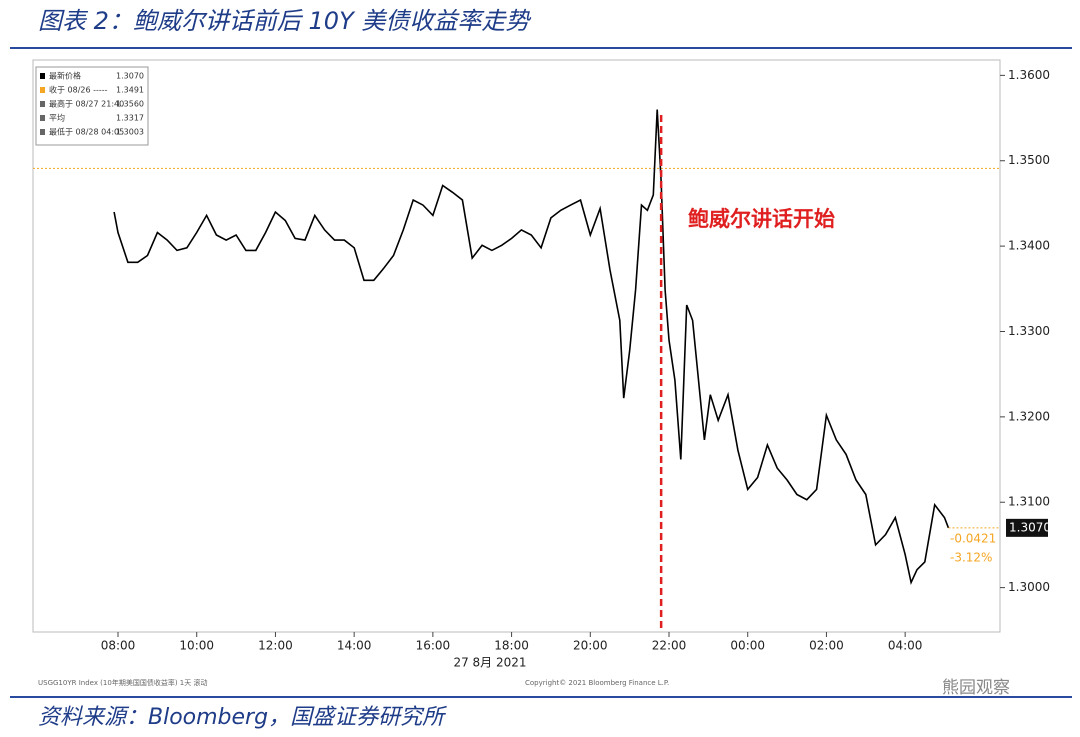  Describe the element at coordinates (122, 682) in the screenshot. I see `footer-left: USGG10YR Index (10年期美国国债收益率) 1天 滚动` at that location.